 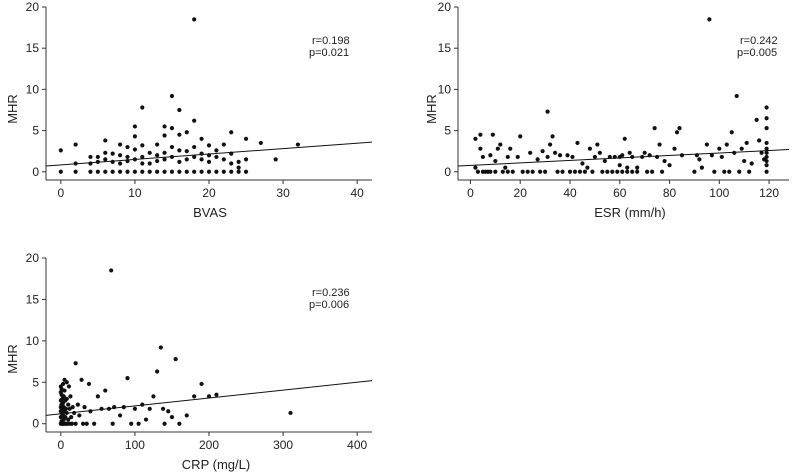 I want to click on panel-1-x-tick-label: 20, so click(x=209, y=193).